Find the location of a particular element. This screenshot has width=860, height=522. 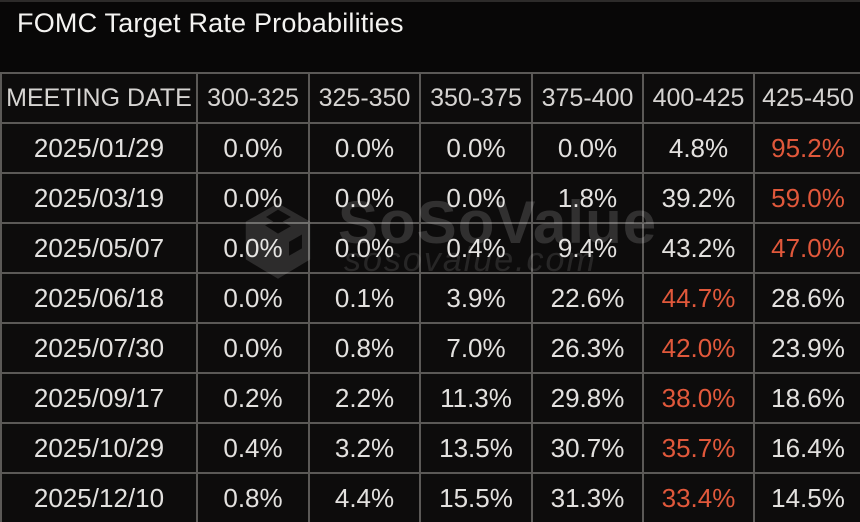

probability-cell: 33.4% is located at coordinates (698, 497).